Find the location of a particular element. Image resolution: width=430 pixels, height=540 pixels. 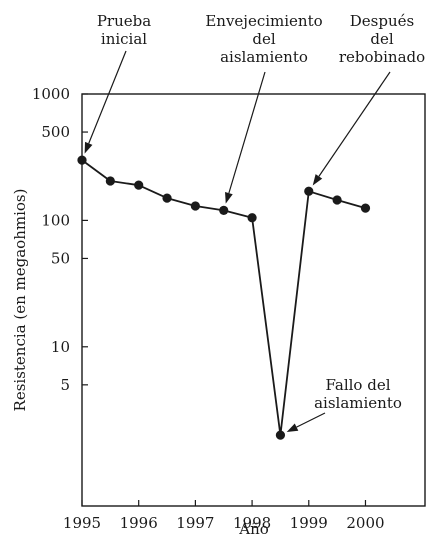

annotation-label: Prueba is located at coordinates (124, 21).